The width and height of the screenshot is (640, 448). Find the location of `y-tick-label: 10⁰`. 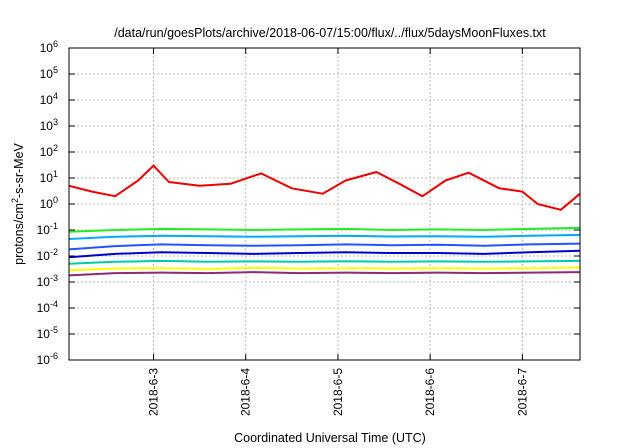

y-tick-label: 10⁰ is located at coordinates (49, 203).